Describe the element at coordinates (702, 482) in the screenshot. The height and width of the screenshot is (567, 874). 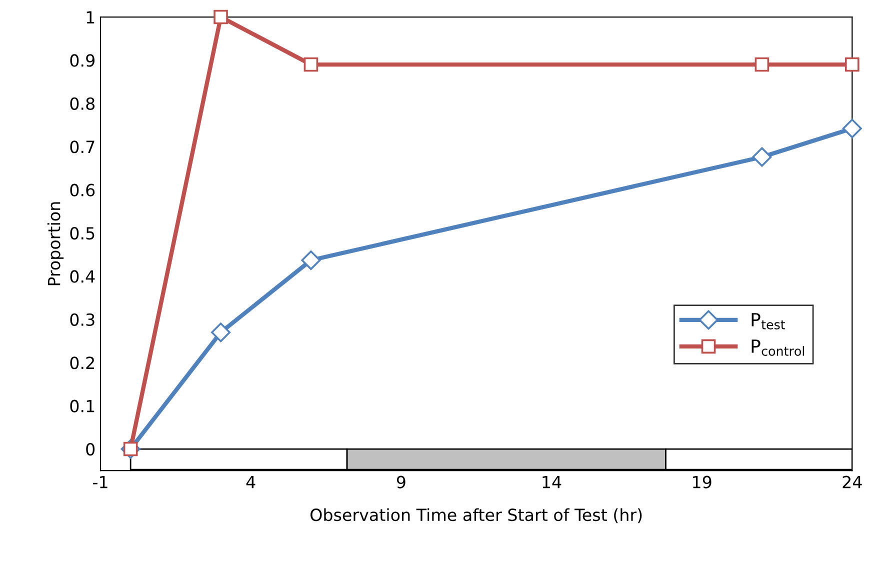
I see `x-tick-label: 19` at that location.